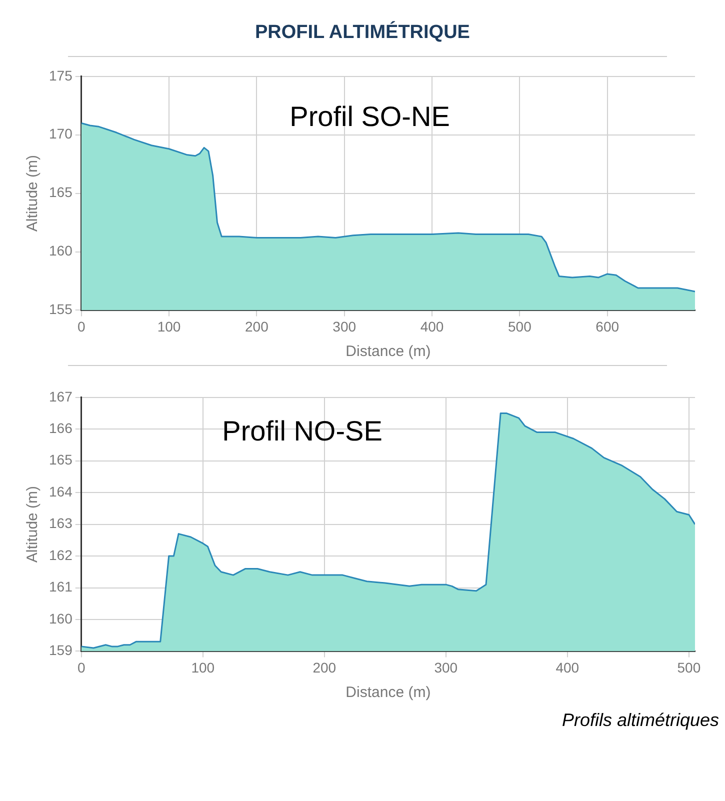 The width and height of the screenshot is (725, 801). Describe the element at coordinates (640, 720) in the screenshot. I see `text: Profils altimétriques` at that location.